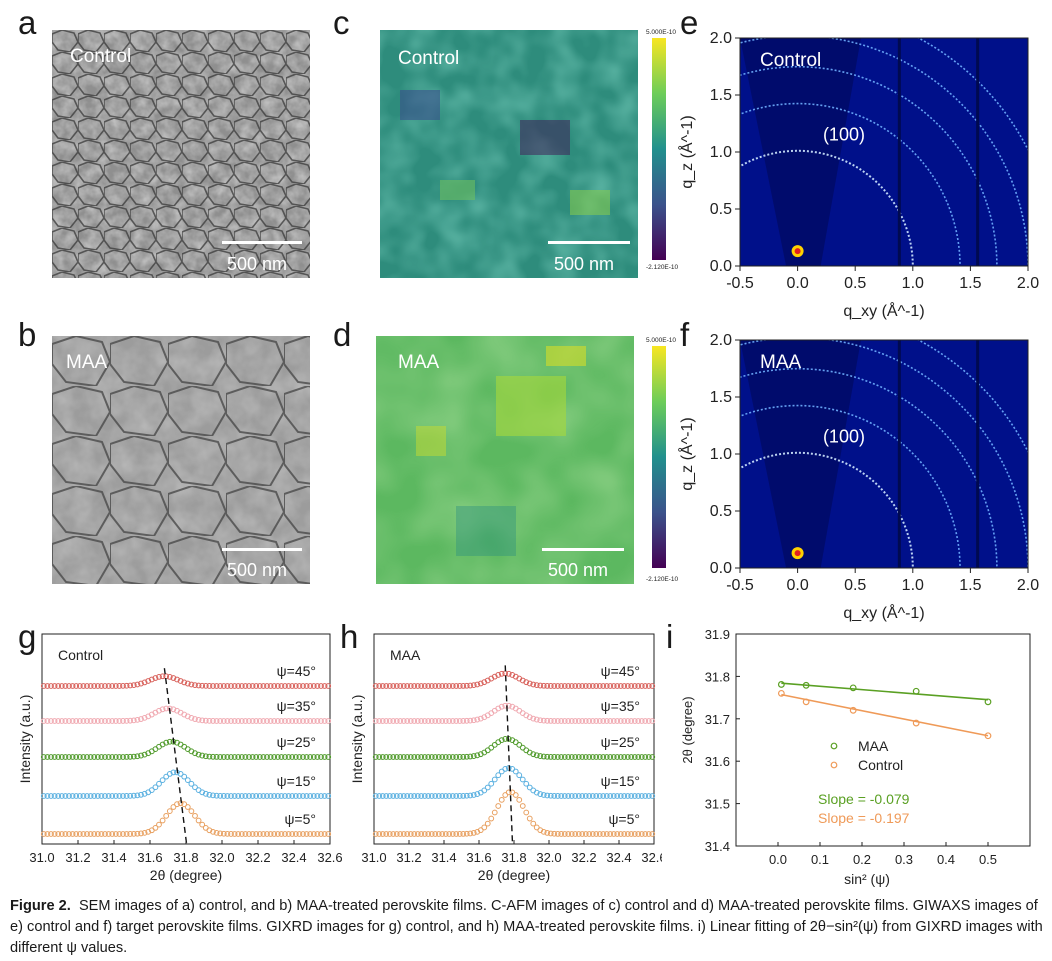 This screenshot has width=1052, height=961. I want to click on series-label: ψ=5°, so click(624, 819).